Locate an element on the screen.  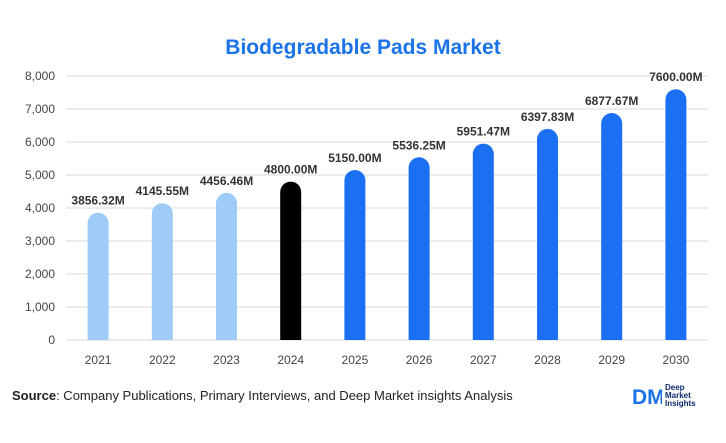
logo-line: Market is located at coordinates (678, 395).